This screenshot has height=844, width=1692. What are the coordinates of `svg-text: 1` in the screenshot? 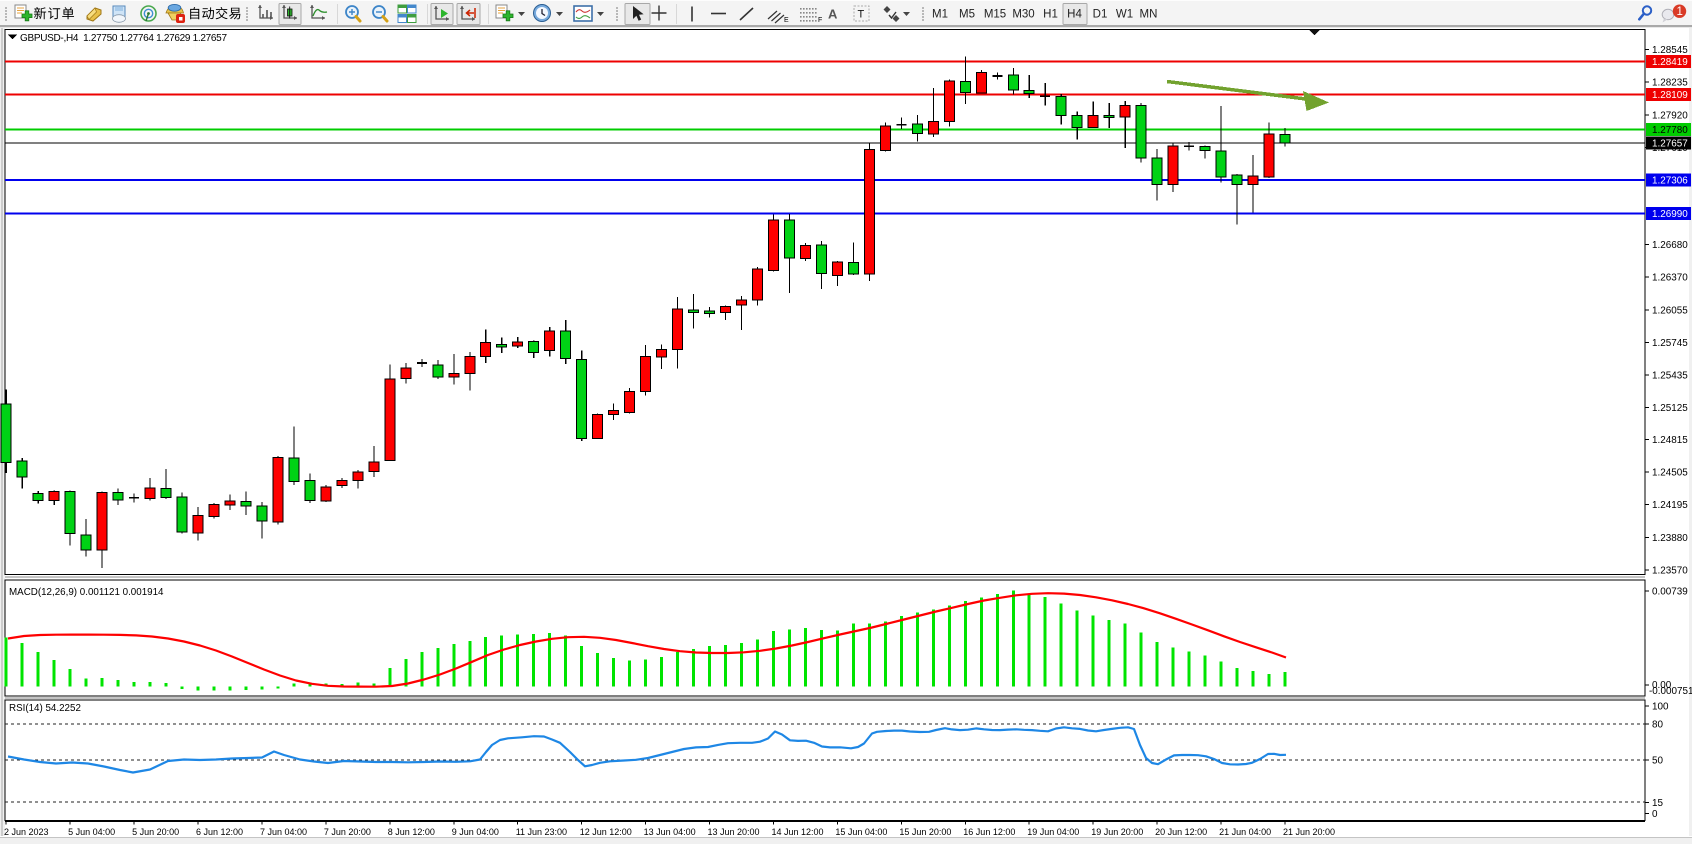 It's located at (1679, 12).